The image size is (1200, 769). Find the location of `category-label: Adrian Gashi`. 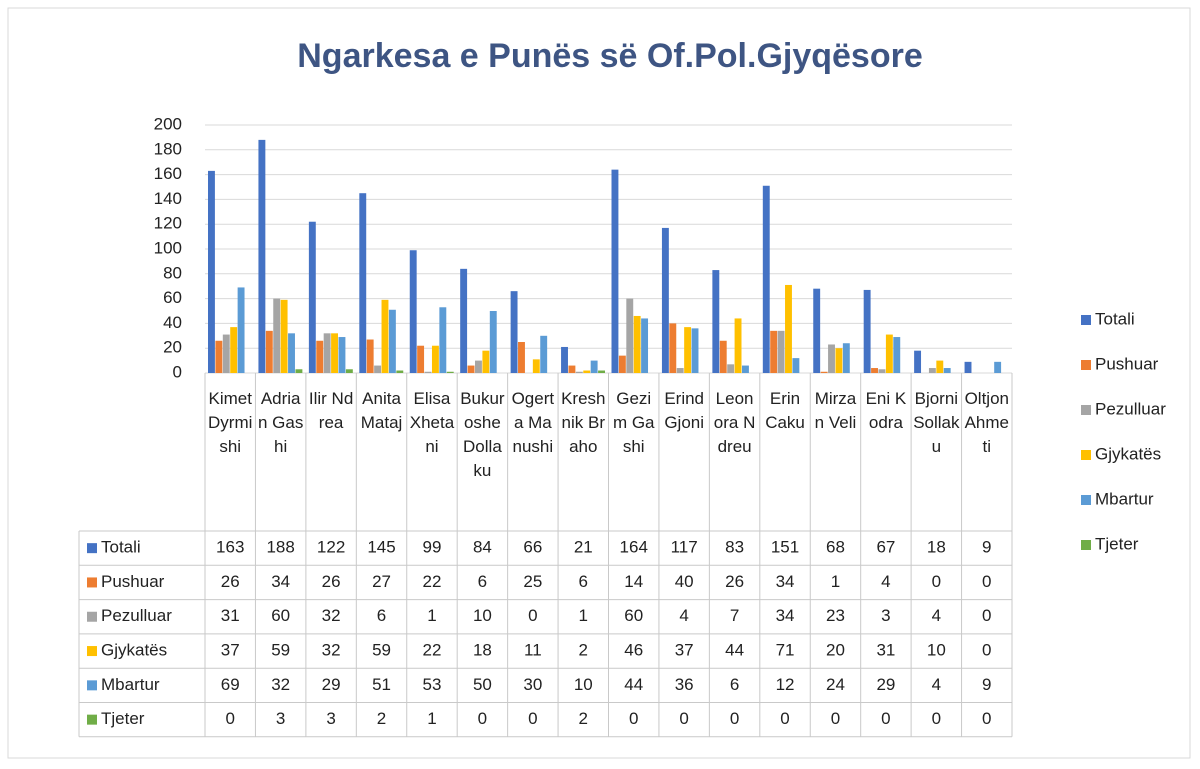

category-label: Adrian Gashi is located at coordinates (280, 422).